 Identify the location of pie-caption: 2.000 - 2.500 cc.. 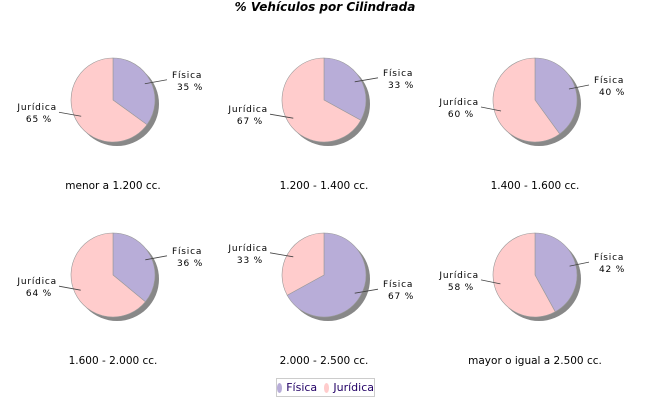
(324, 361).